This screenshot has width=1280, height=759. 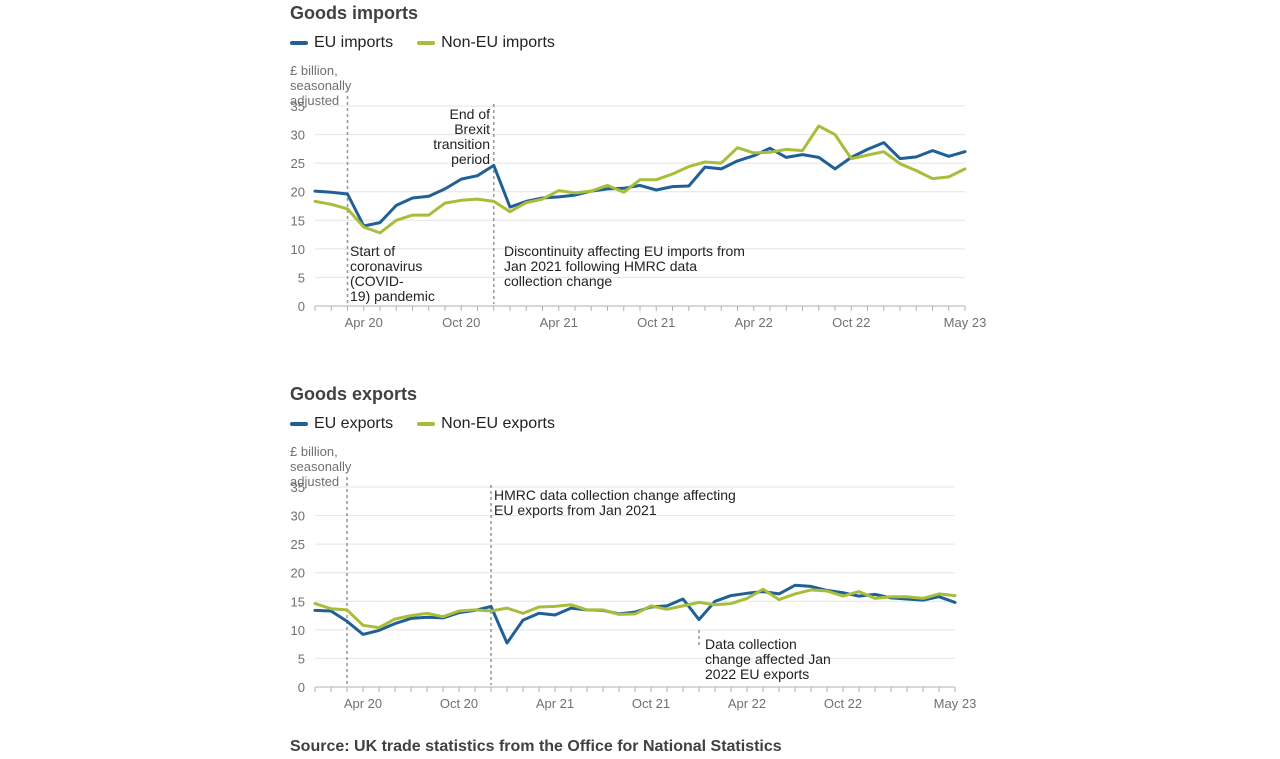 I want to click on annotation-text-line: coronavirus, so click(x=386, y=266).